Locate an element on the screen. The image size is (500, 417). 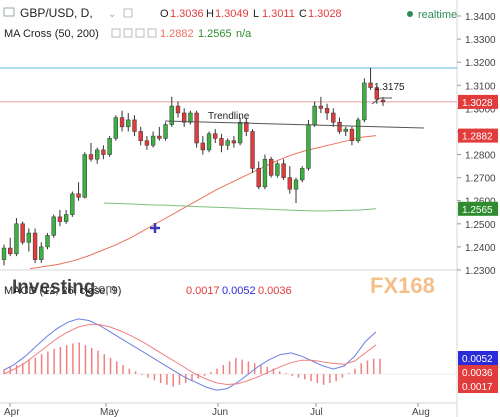
ma50-value: 1.2882 is located at coordinates (177, 34).